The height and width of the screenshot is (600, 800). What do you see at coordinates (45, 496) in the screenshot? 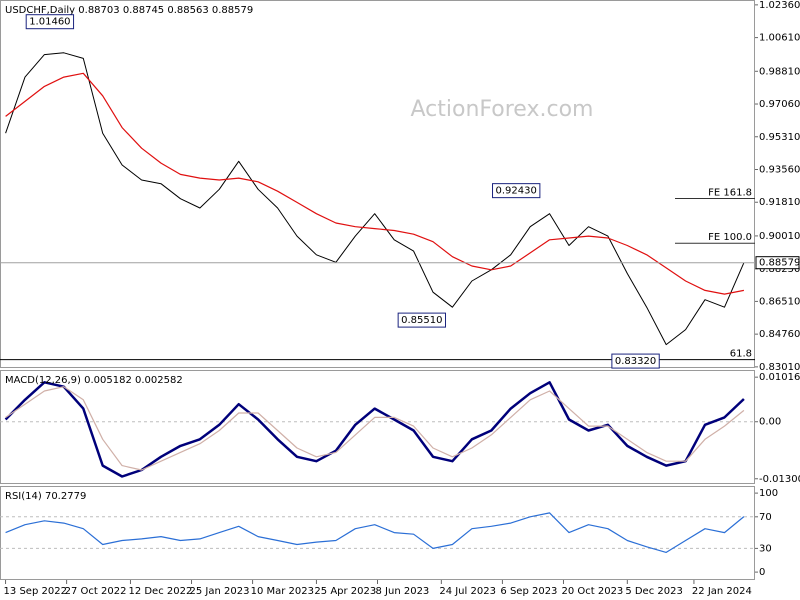
I see `panel-title: RSI(14) 70.2779` at bounding box center [45, 496].